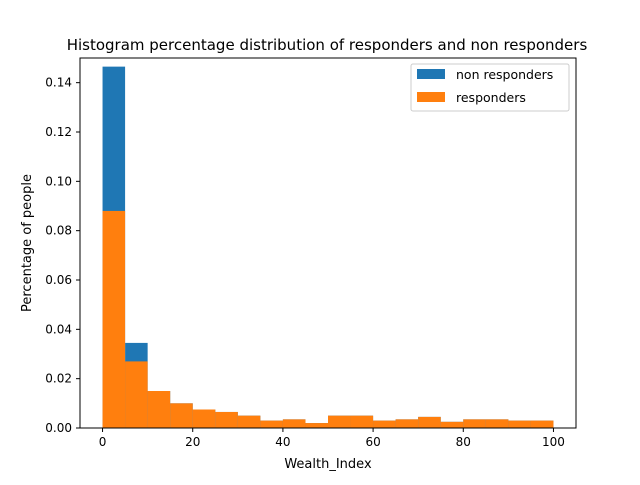 The height and width of the screenshot is (485, 640). What do you see at coordinates (491, 97) in the screenshot?
I see `legend-label-responders: responders` at bounding box center [491, 97].